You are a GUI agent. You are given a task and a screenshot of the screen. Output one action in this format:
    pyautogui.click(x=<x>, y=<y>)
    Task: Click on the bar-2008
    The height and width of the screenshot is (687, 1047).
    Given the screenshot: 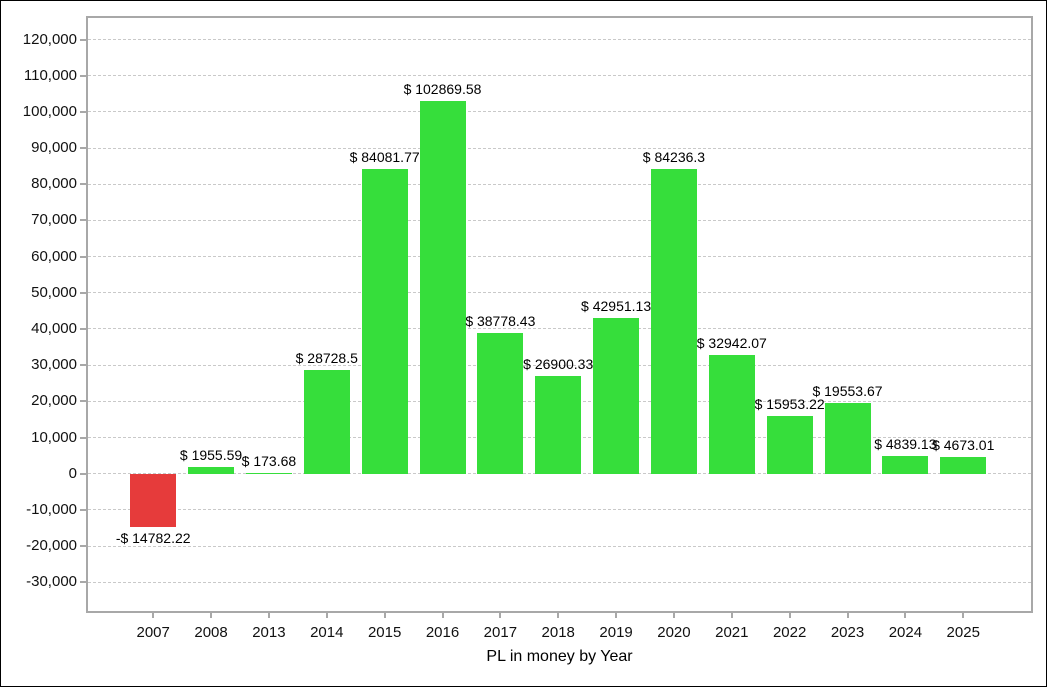 What is the action you would take?
    pyautogui.click(x=211, y=470)
    